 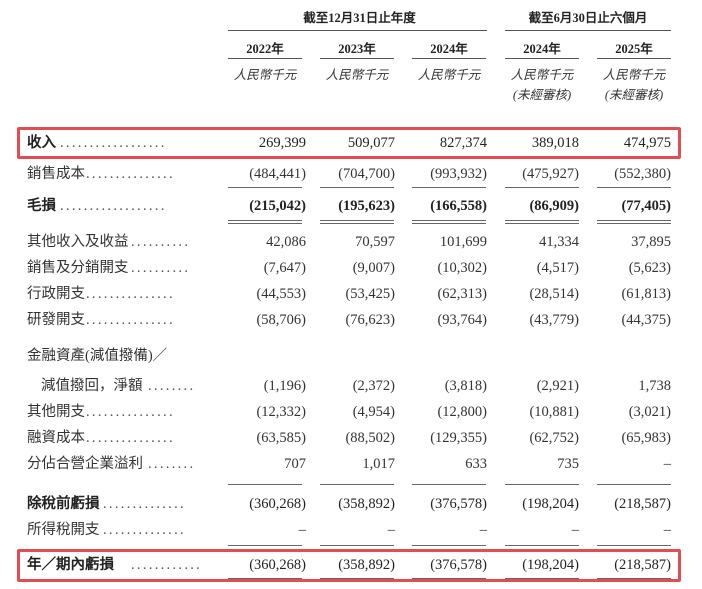 I want to click on table-row-impairment-heading: 金融資產(減值撥備)／, so click(x=351, y=356).